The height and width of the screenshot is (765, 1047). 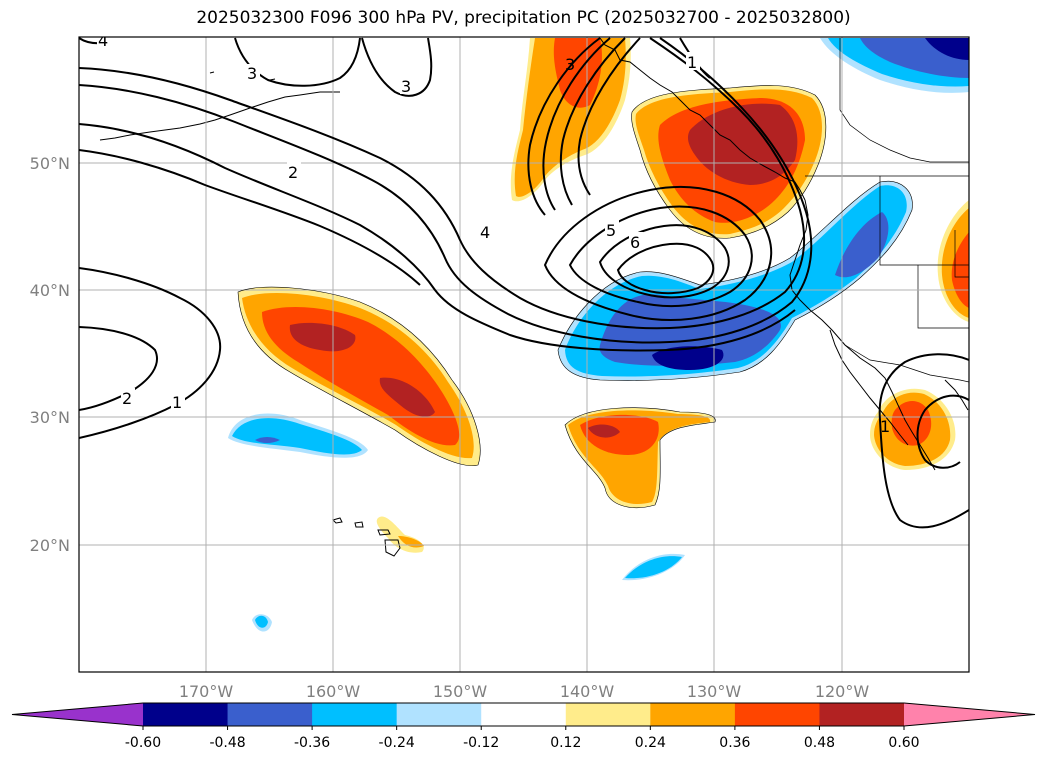 What do you see at coordinates (887, 210) in the screenshot?
I see `country-borders` at bounding box center [887, 210].